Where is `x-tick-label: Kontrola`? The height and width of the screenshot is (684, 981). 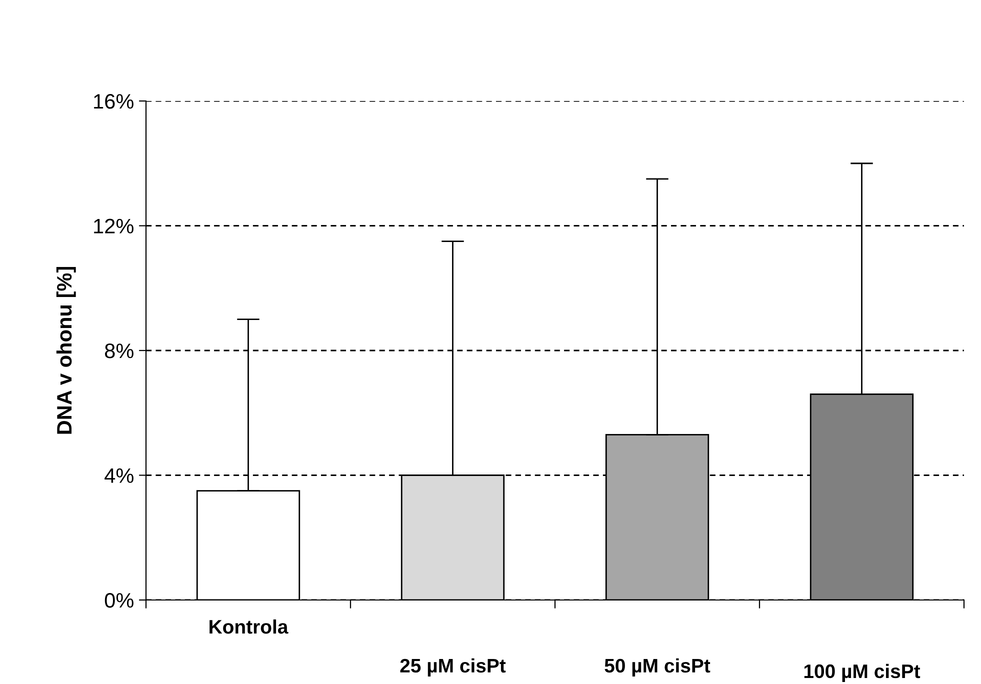
x-tick-label: Kontrola is located at coordinates (249, 626).